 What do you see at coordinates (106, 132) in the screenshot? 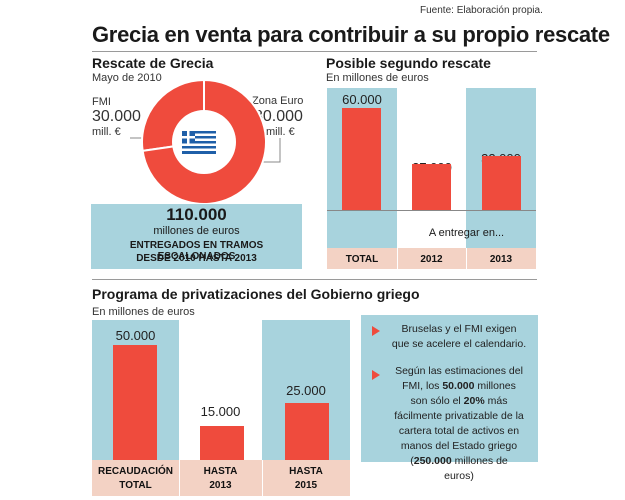
I see `fmi-unit: mill. €` at bounding box center [106, 132].